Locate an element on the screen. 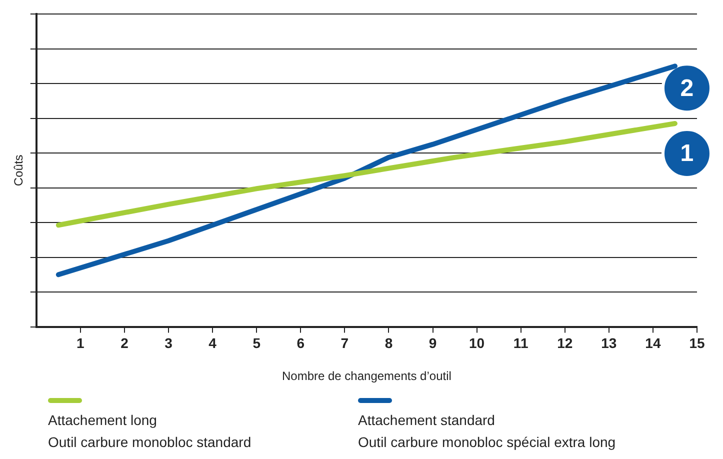 This screenshot has height=459, width=723. x-tick-label: 13 is located at coordinates (609, 343).